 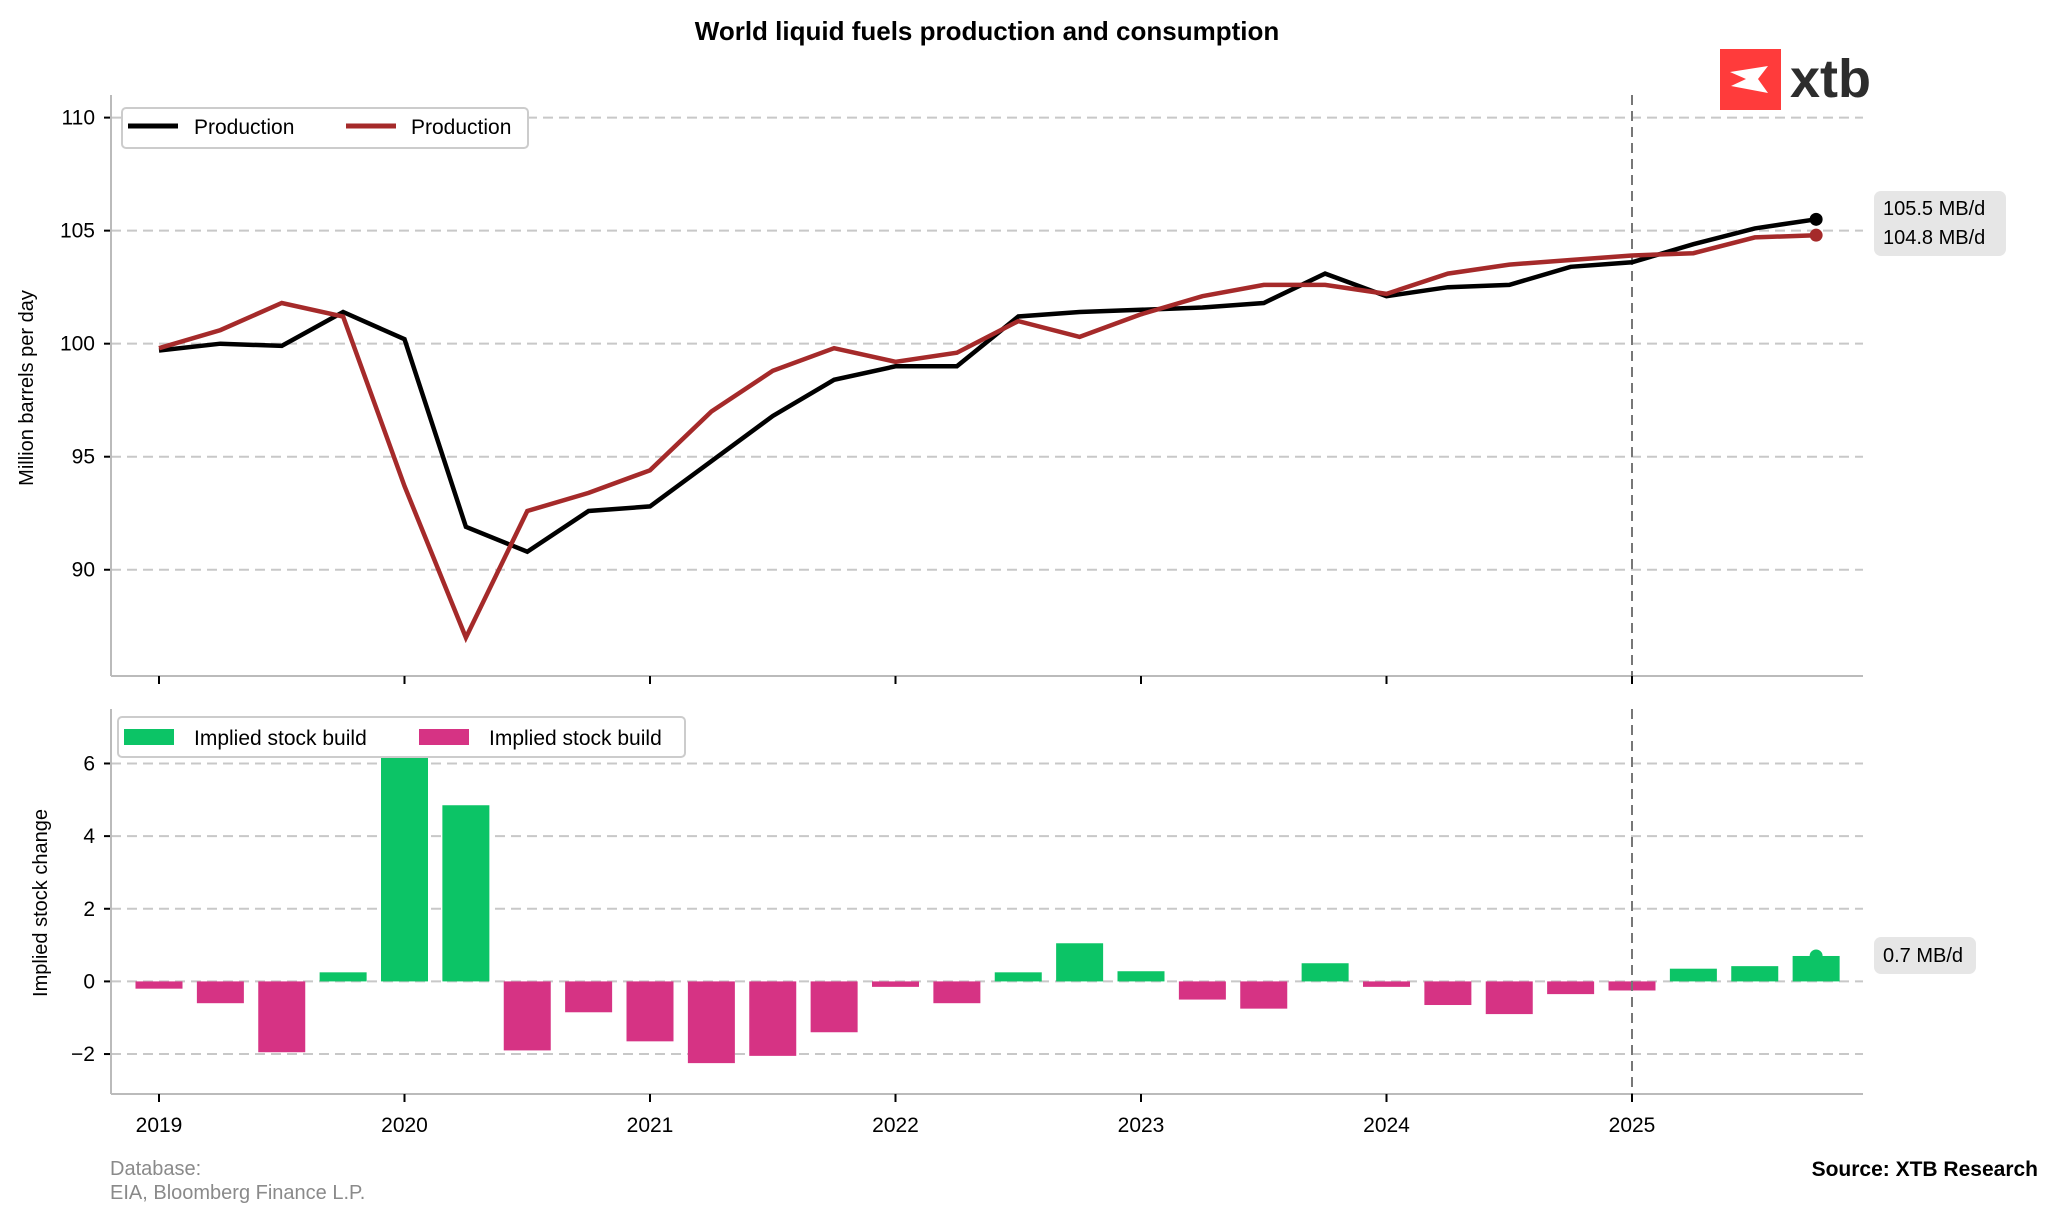 I want to click on y-tick-label: 105, so click(x=77, y=231).